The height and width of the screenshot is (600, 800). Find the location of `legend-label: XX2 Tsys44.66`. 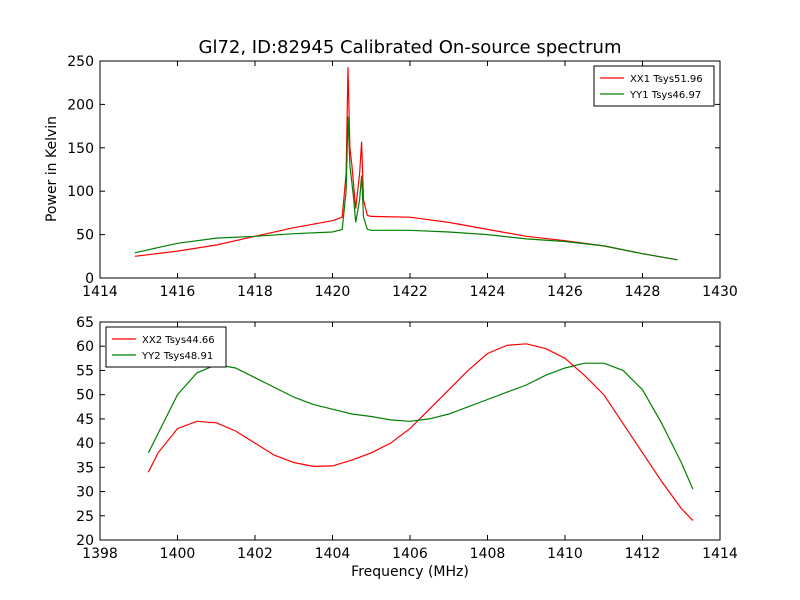

legend-label: XX2 Tsys44.66 is located at coordinates (178, 340).